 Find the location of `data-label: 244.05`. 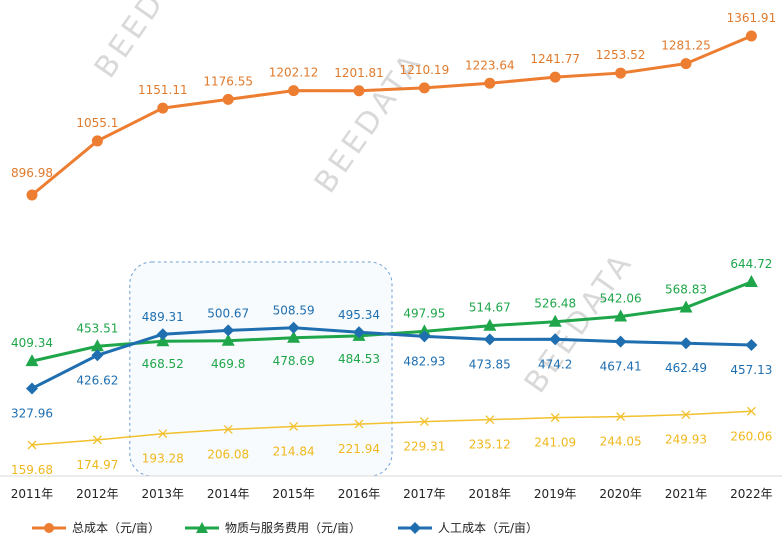

data-label: 244.05 is located at coordinates (621, 442).